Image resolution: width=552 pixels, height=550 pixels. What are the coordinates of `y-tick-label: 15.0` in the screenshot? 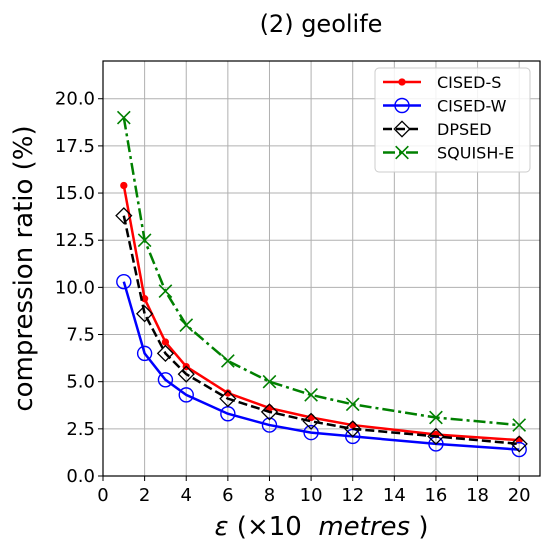 It's located at (75, 193).